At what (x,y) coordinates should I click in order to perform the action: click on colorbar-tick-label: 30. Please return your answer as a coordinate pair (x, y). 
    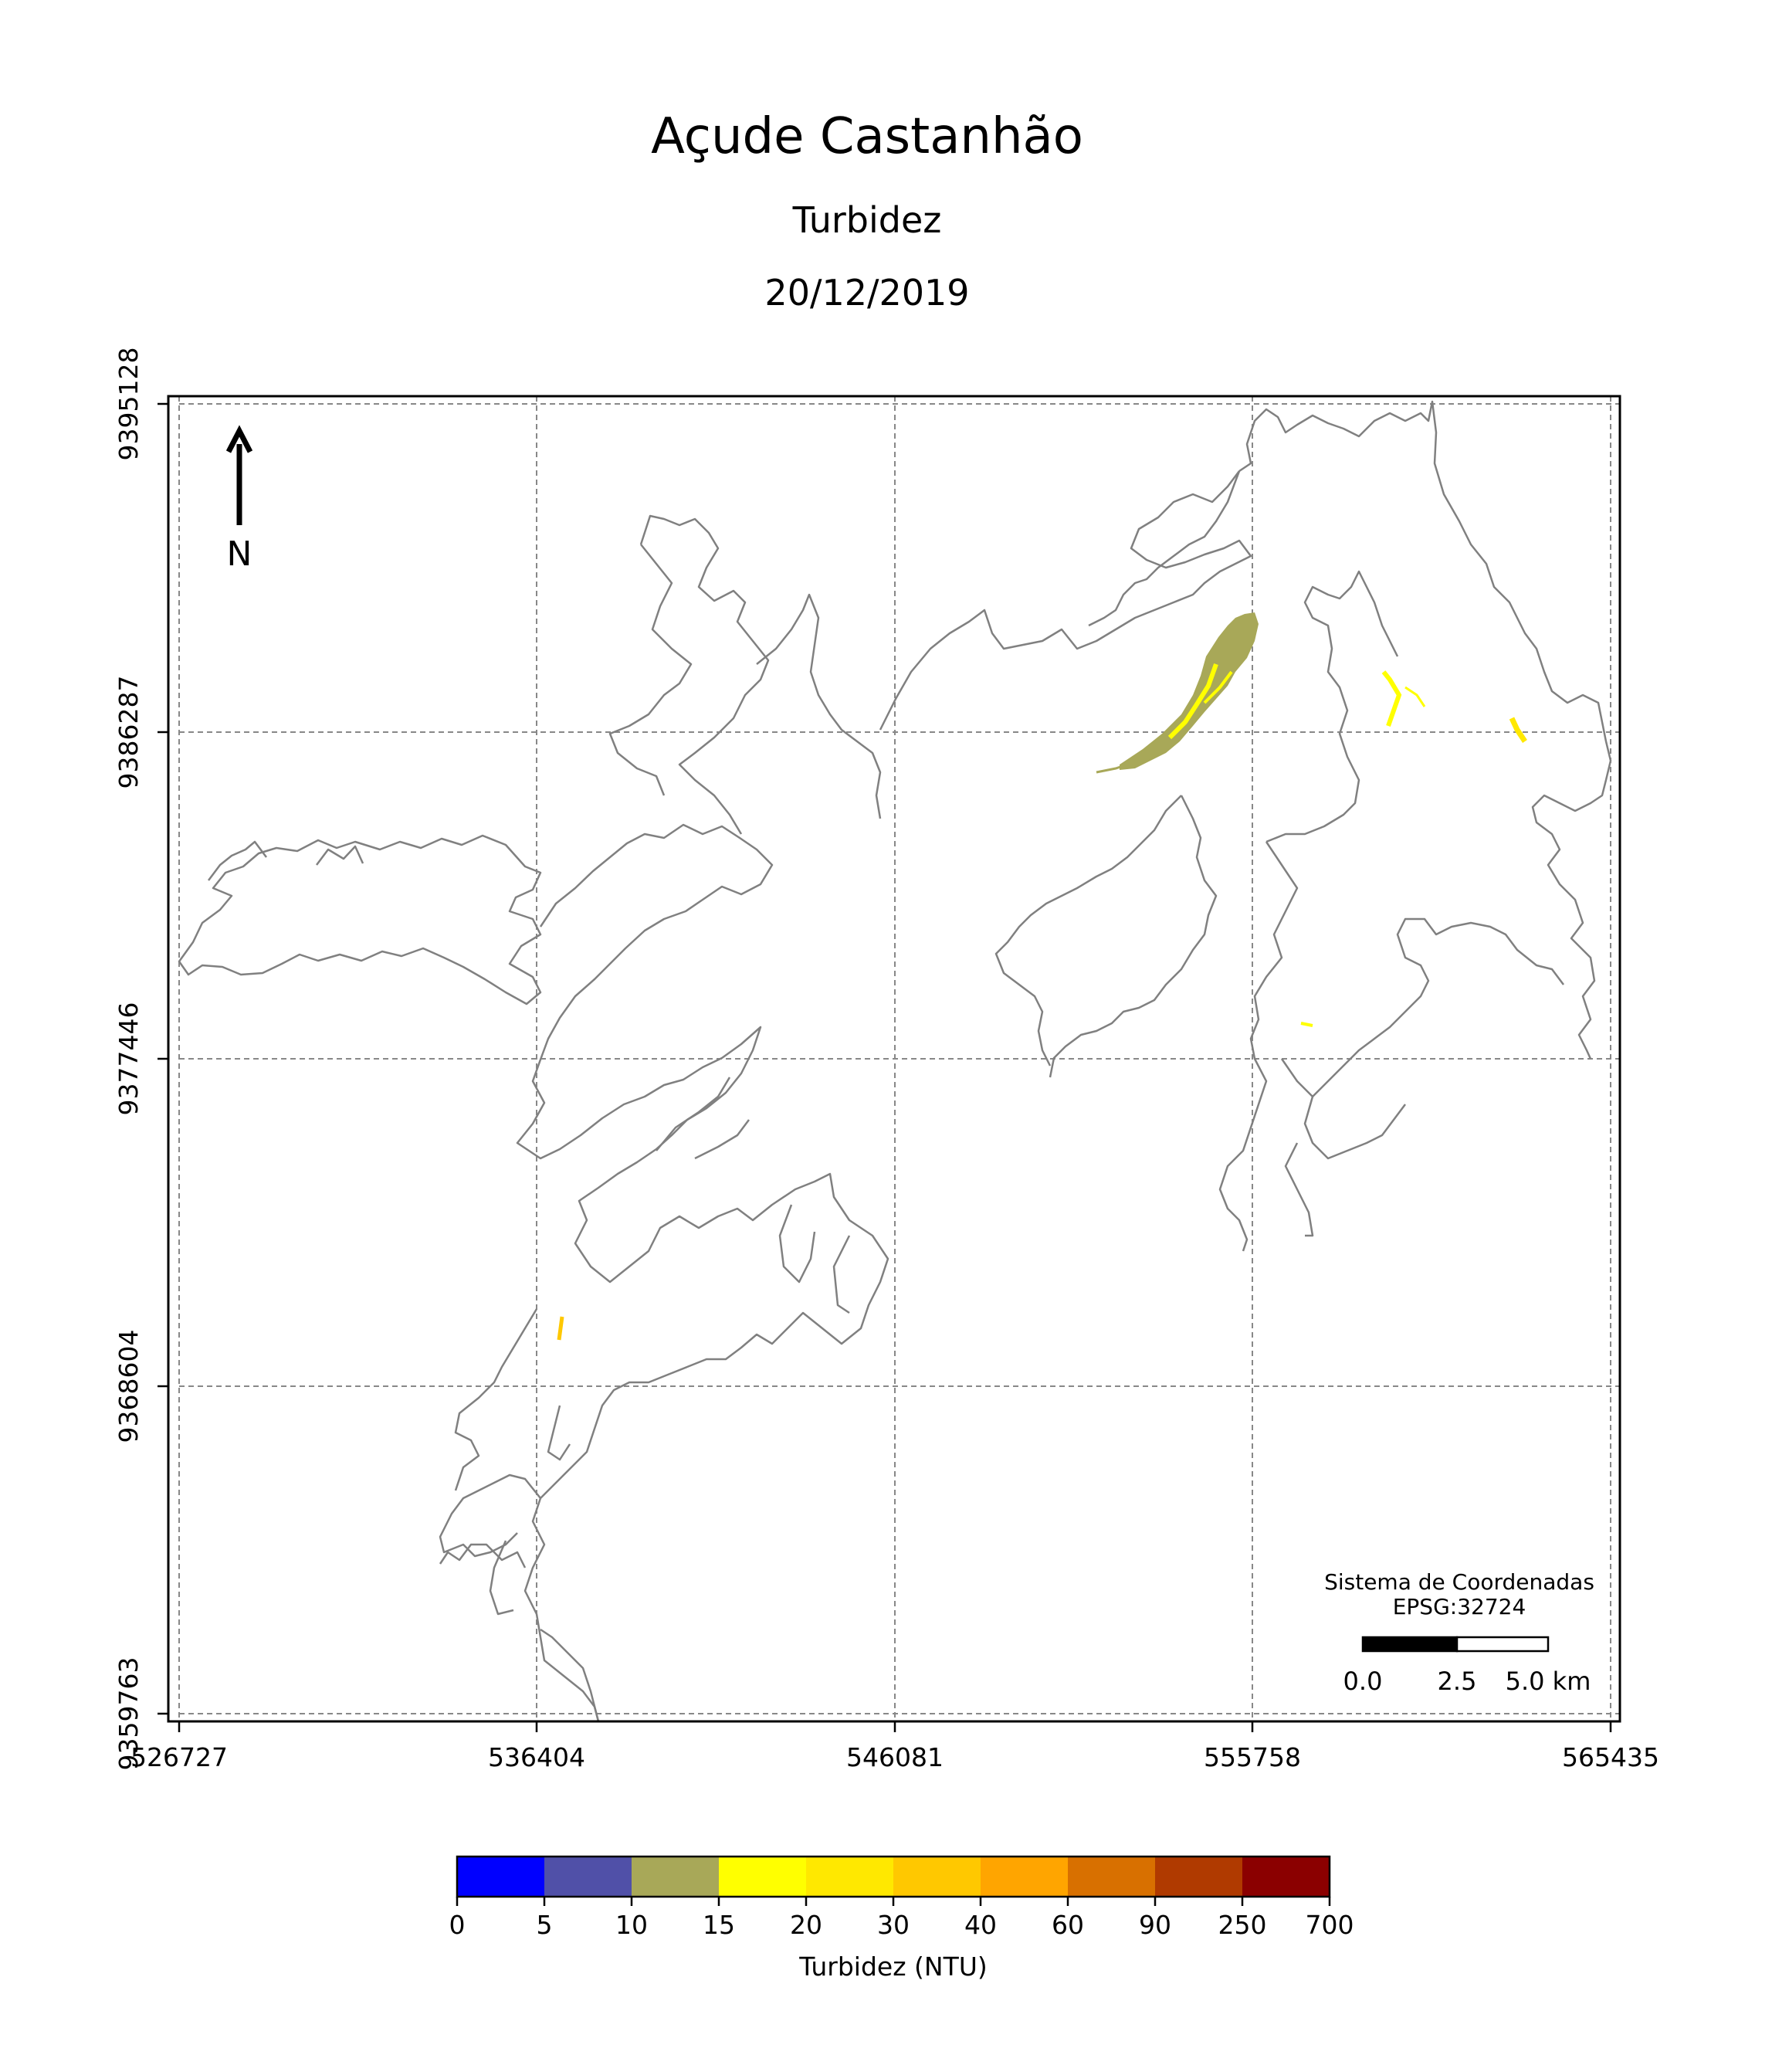
    Looking at the image, I should click on (893, 1925).